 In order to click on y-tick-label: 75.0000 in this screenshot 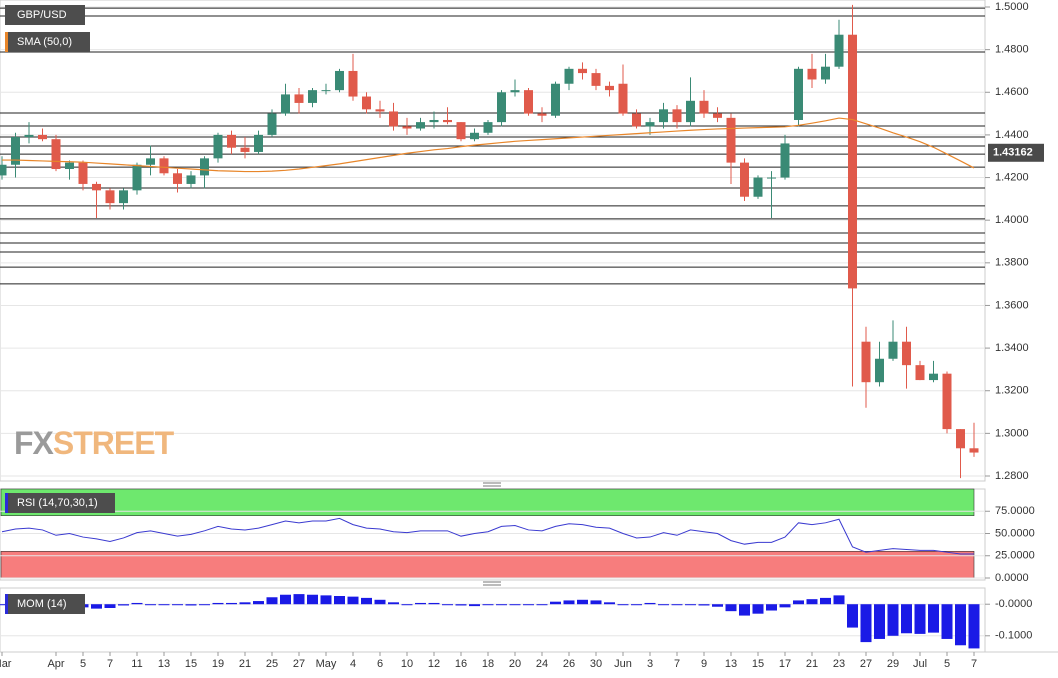, I will do `click(1015, 511)`.